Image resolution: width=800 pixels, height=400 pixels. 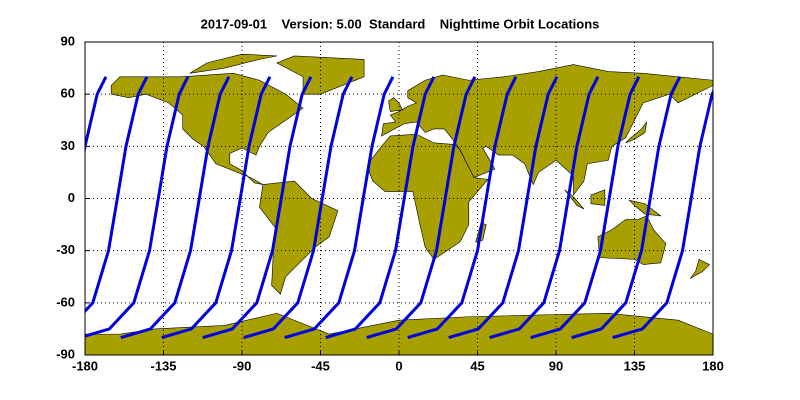 What do you see at coordinates (163, 365) in the screenshot?
I see `x-tick-label: -135` at bounding box center [163, 365].